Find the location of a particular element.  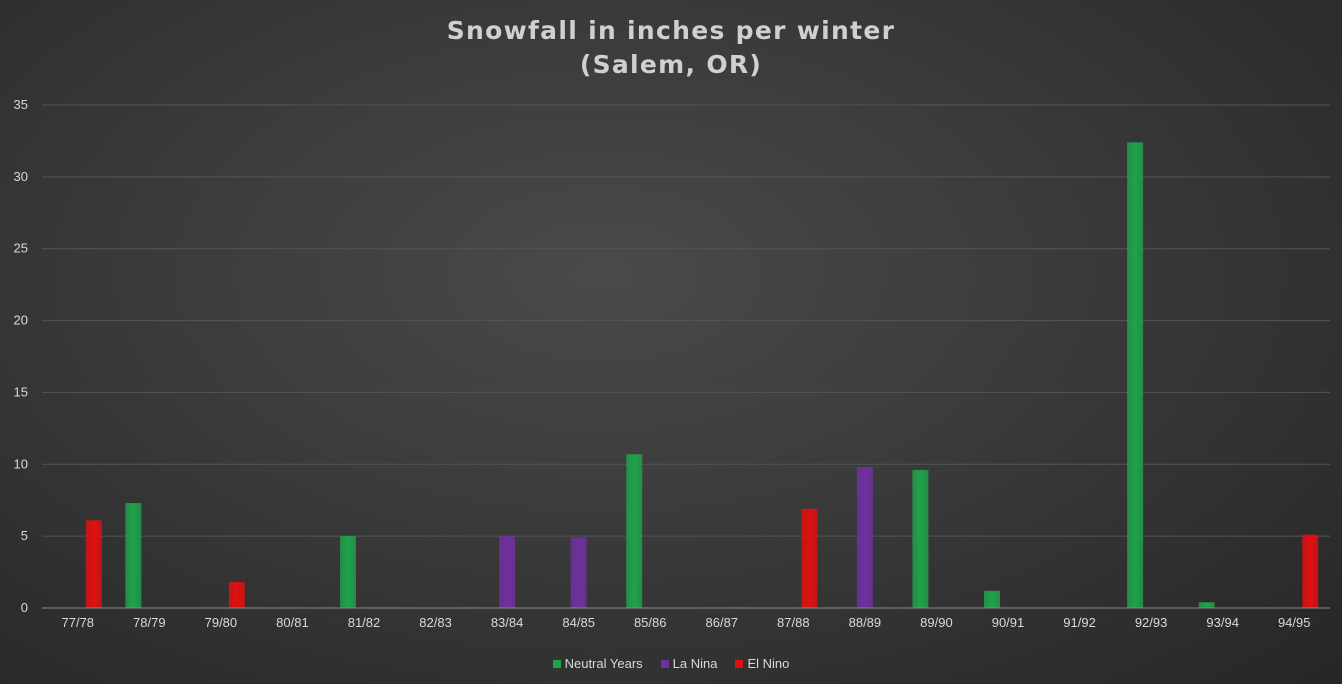

chart-title-line: Snowfall in inches per winter is located at coordinates (671, 30).